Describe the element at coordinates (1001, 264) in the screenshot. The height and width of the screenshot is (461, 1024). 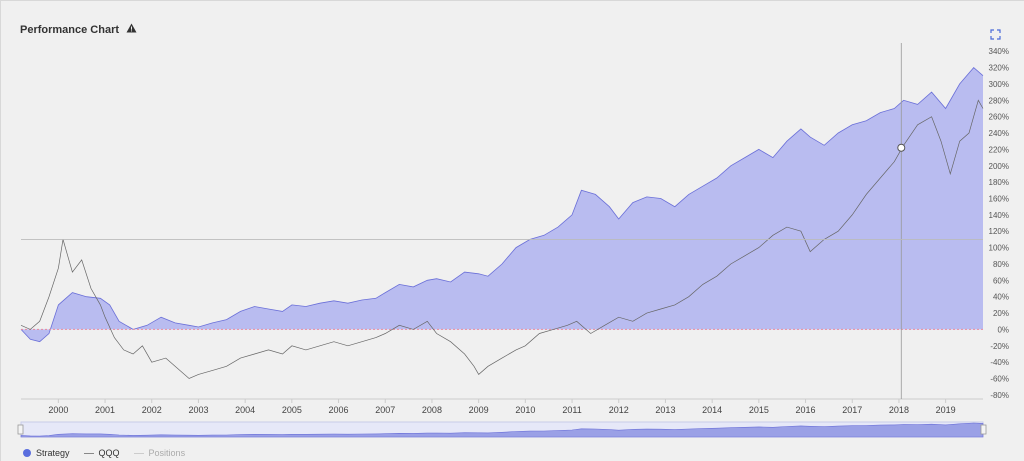
I see `y-tick-label: 80%` at that location.